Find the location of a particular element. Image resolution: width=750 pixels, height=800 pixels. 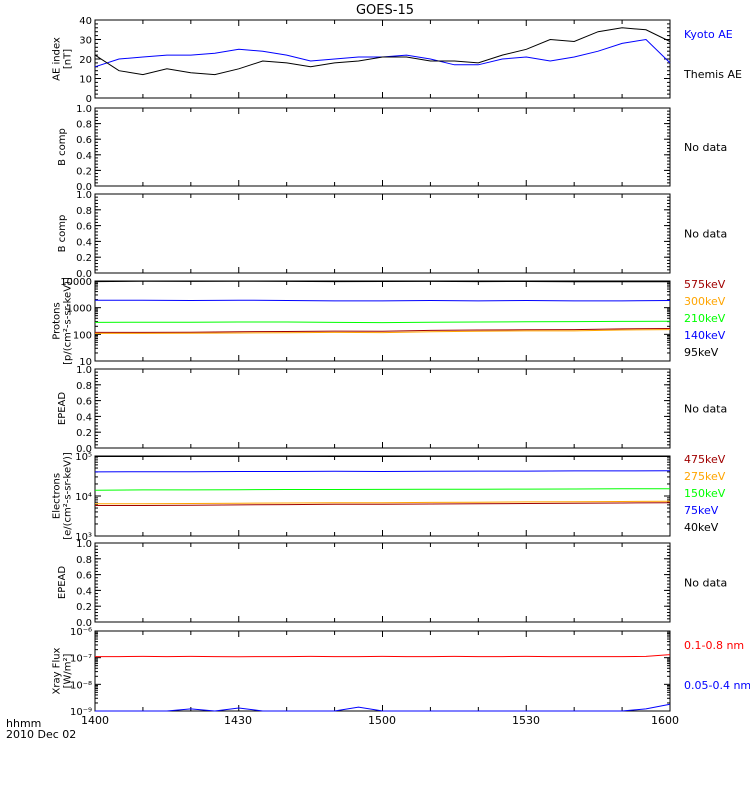

series-line-475kev is located at coordinates (383, 504).